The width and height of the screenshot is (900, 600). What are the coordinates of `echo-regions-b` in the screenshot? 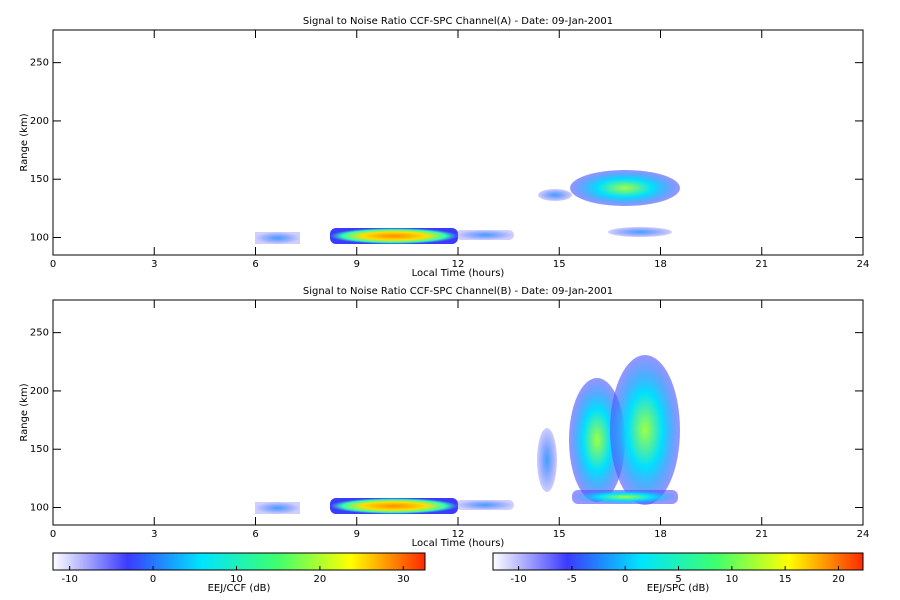 It's located at (467, 434).